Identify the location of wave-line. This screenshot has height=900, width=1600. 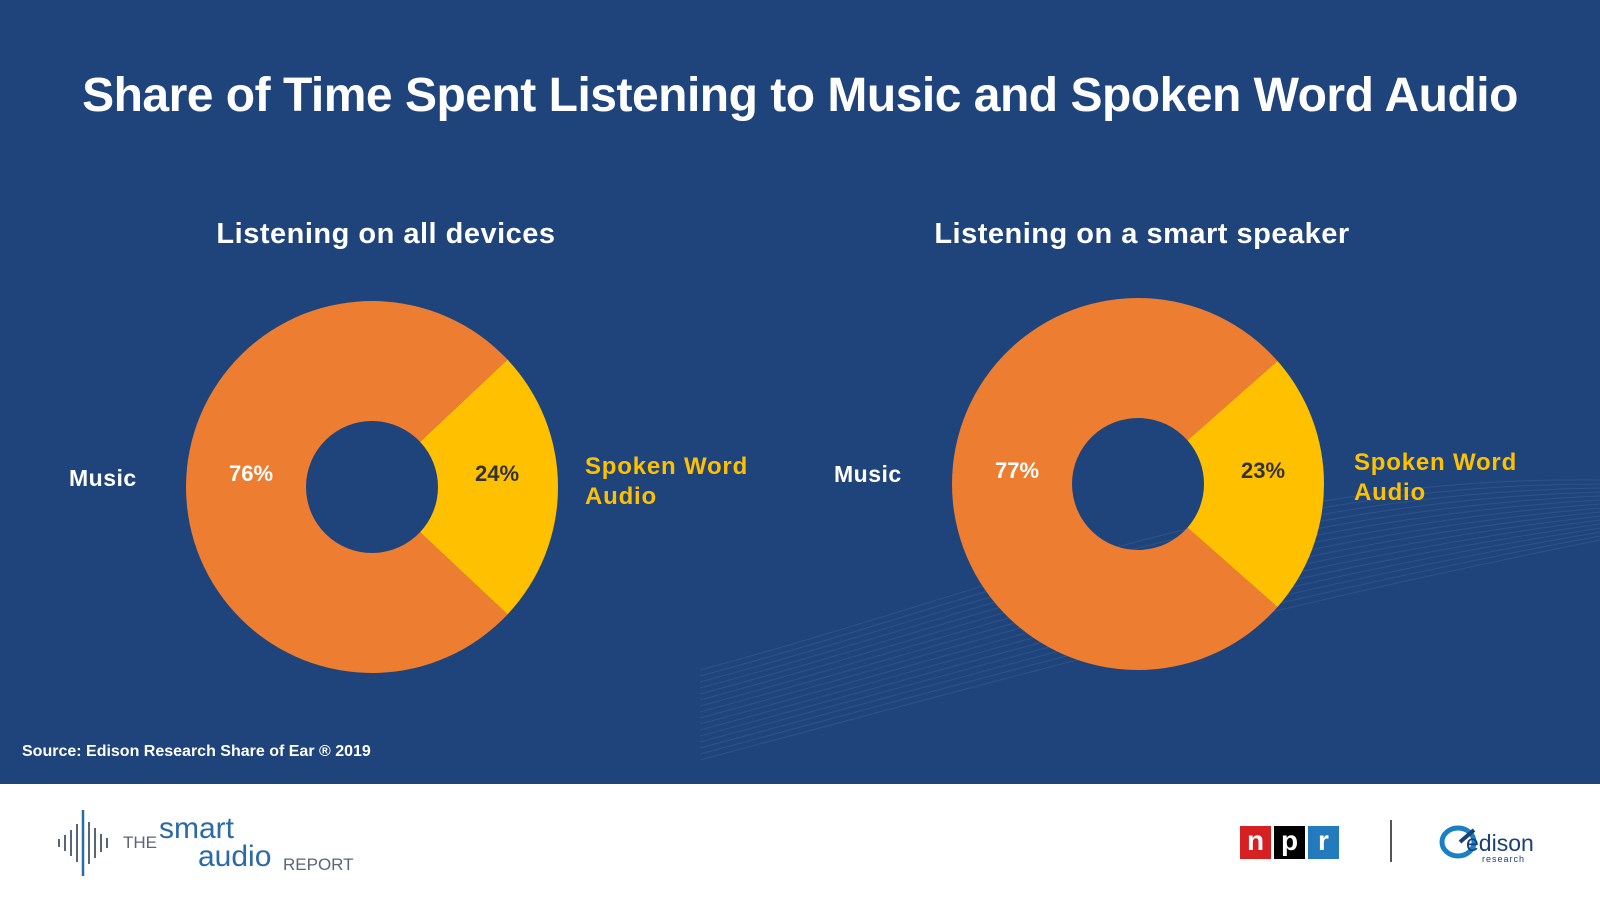
(1149, 575).